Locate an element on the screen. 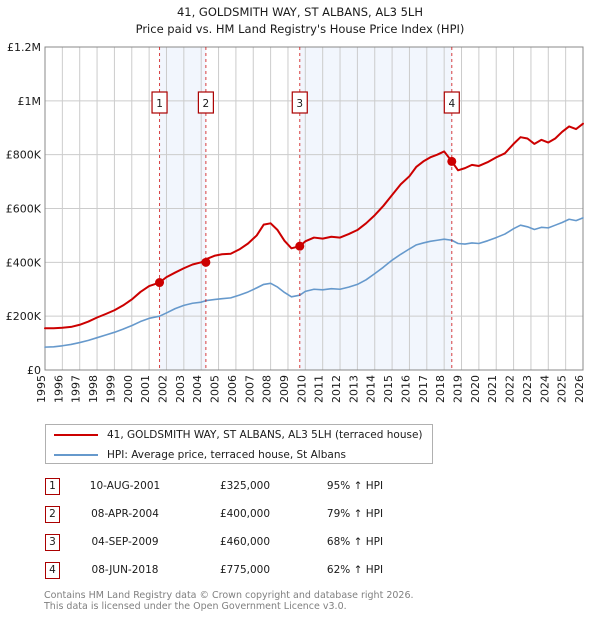 The height and width of the screenshot is (620, 600). transaction-price: £775,000 is located at coordinates (245, 570).